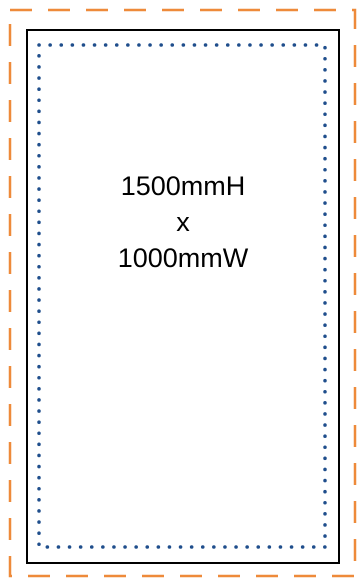 This screenshot has width=360, height=582. I want to click on height-dimension-label: 1500mmH, so click(183, 186).